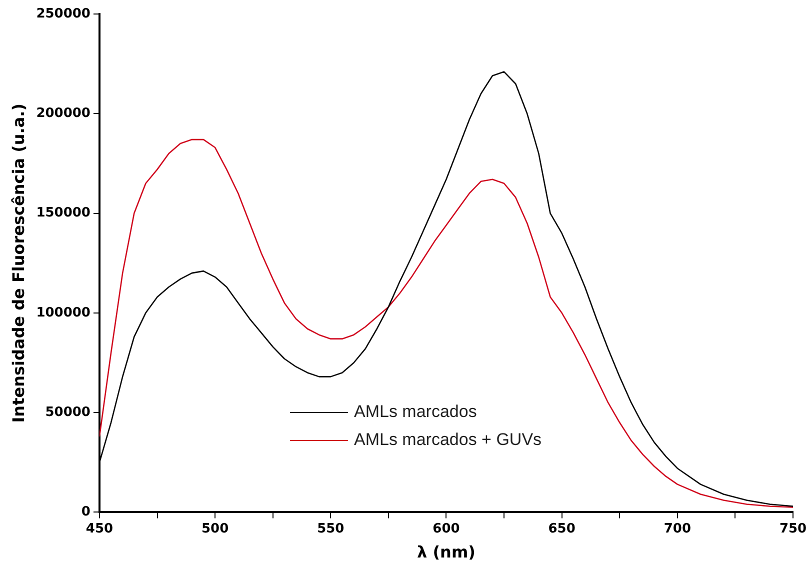  What do you see at coordinates (448, 440) in the screenshot?
I see `legend-label: AMLs marcados + GUVs` at bounding box center [448, 440].